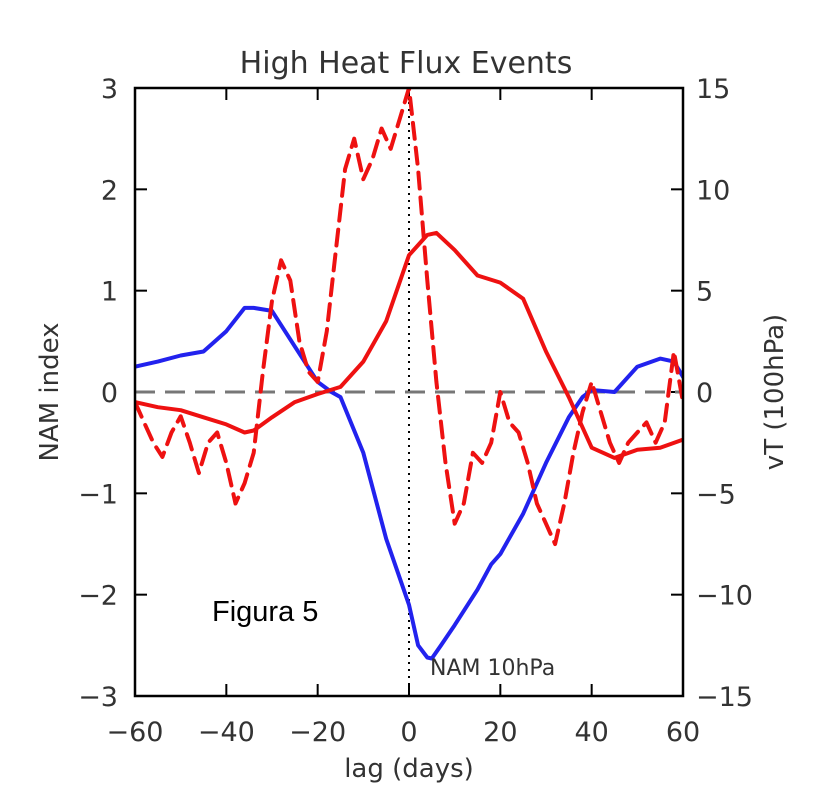  I want to click on y-left-tick-label: −1, so click(98, 494).